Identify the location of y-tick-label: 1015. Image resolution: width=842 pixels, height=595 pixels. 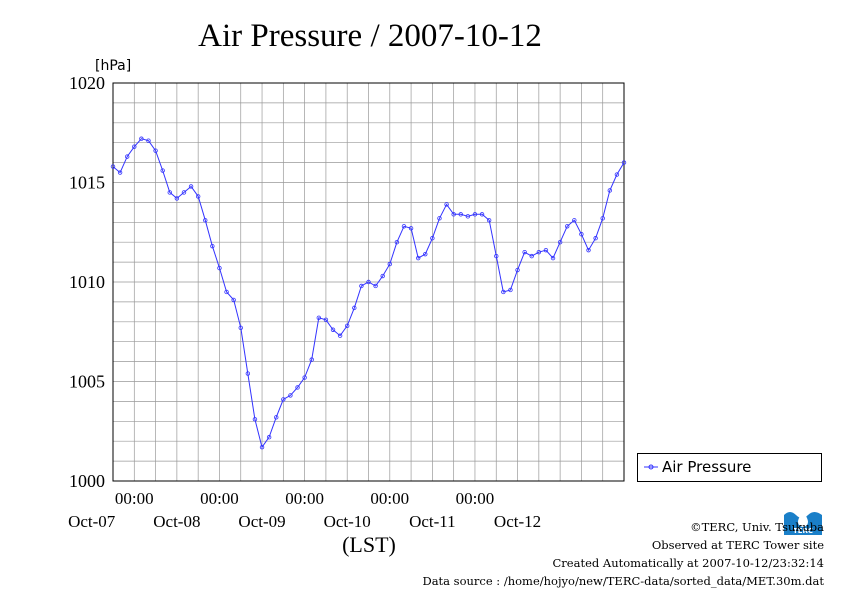
(87, 183).